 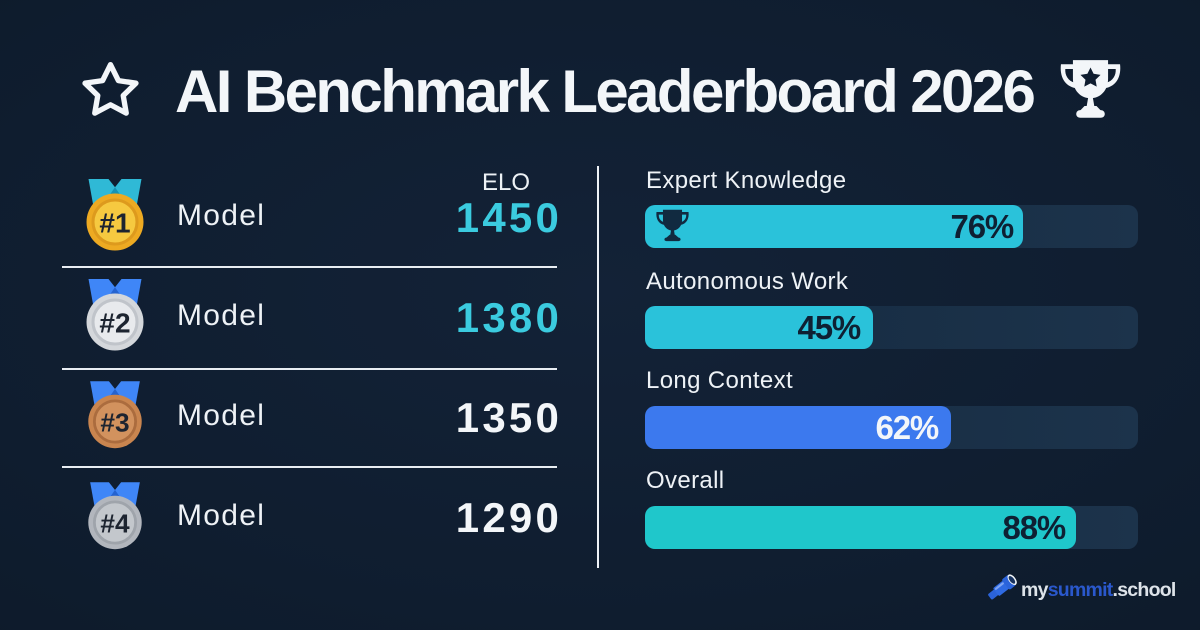 What do you see at coordinates (114, 323) in the screenshot?
I see `svg-text: #2` at bounding box center [114, 323].